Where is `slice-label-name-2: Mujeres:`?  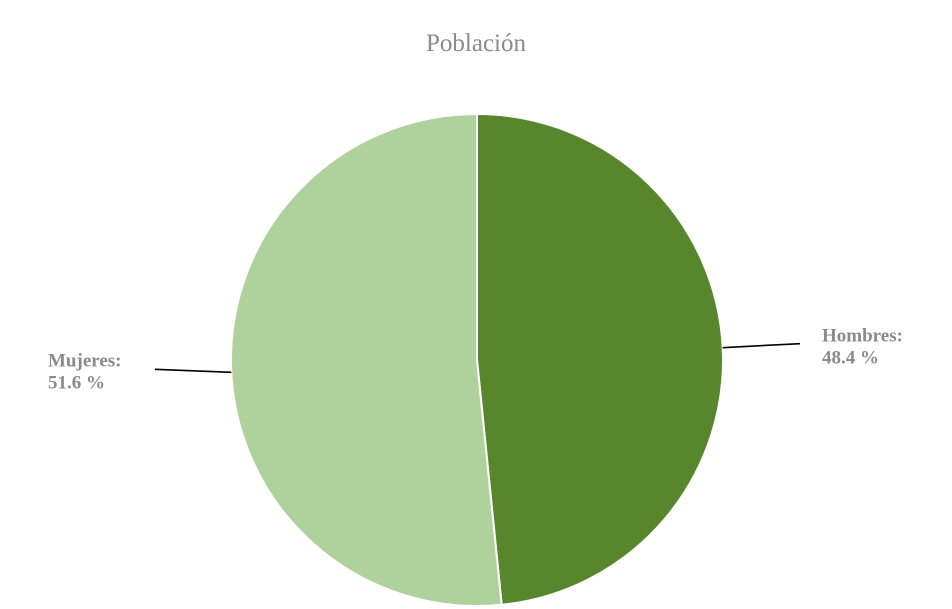 slice-label-name-2: Mujeres: is located at coordinates (85, 360).